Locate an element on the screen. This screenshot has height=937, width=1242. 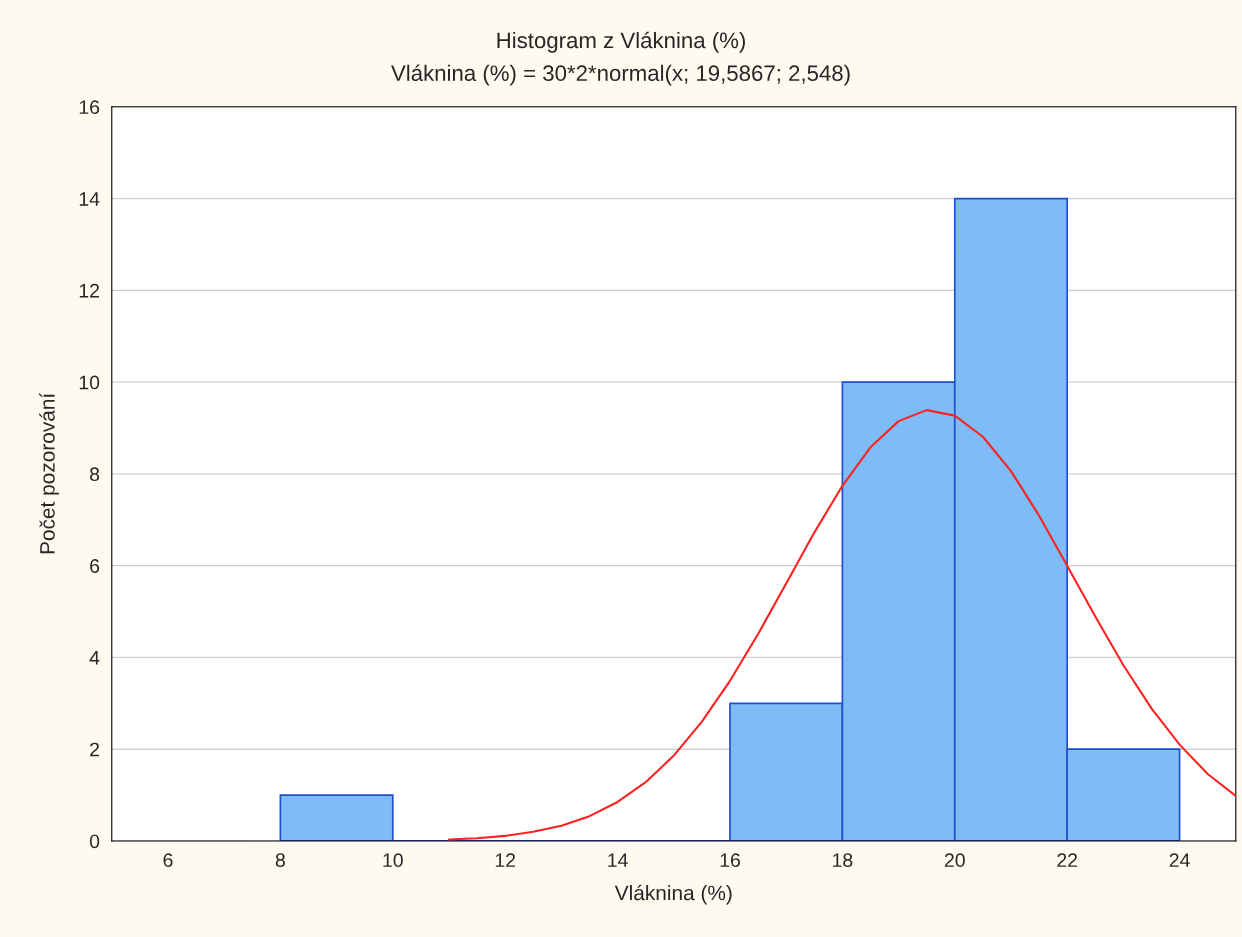
y-axis-title: Počet pozorování is located at coordinates (49, 473).